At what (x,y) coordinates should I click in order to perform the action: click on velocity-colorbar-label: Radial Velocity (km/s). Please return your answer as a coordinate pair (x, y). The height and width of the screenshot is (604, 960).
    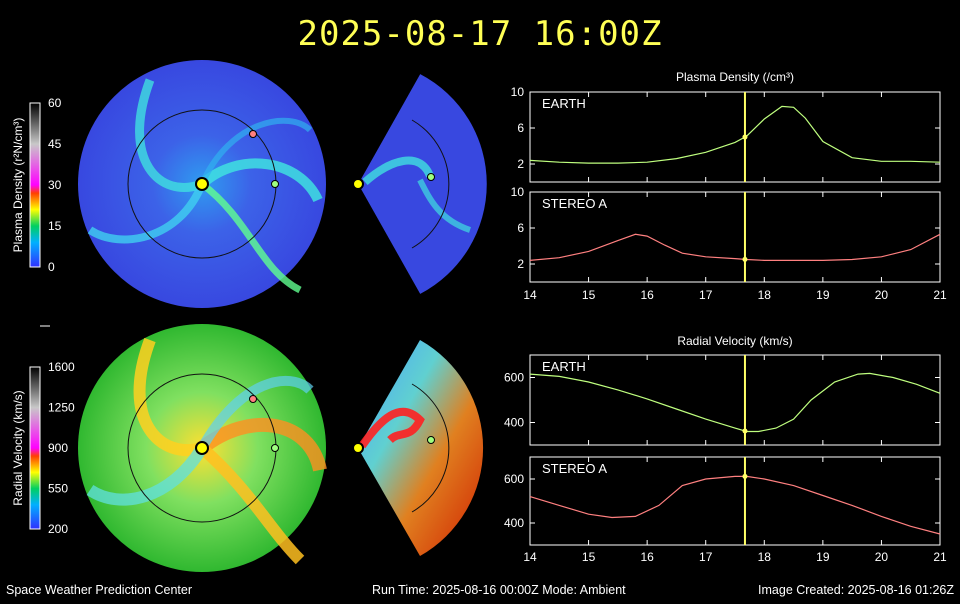
    Looking at the image, I should click on (18, 447).